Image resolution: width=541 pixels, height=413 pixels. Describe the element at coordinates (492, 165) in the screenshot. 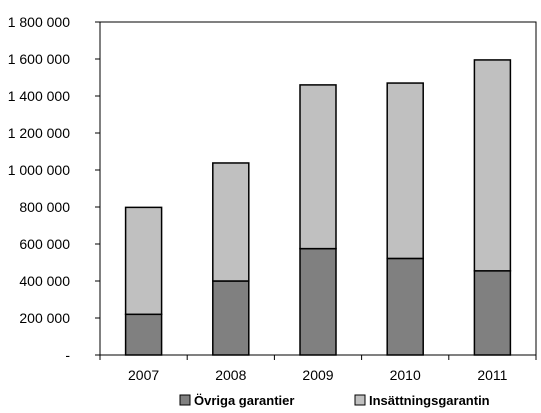

I see `bar-insattningsgarantin-2011` at that location.